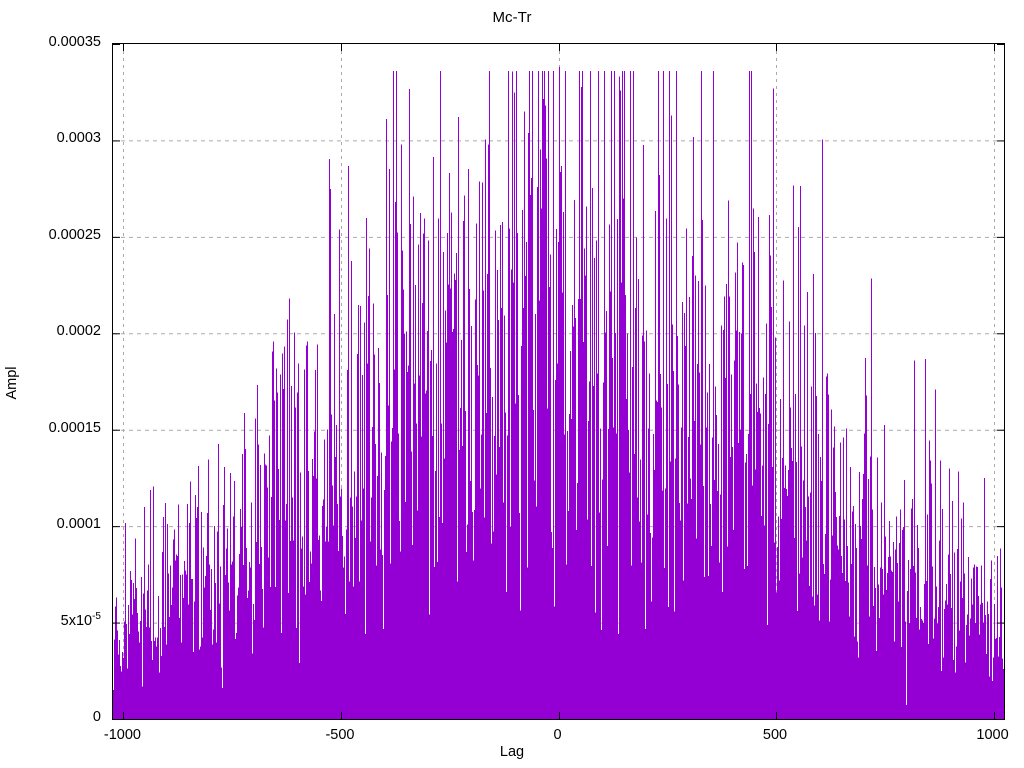  What do you see at coordinates (512, 752) in the screenshot?
I see `x-axis-title: Lag` at bounding box center [512, 752].